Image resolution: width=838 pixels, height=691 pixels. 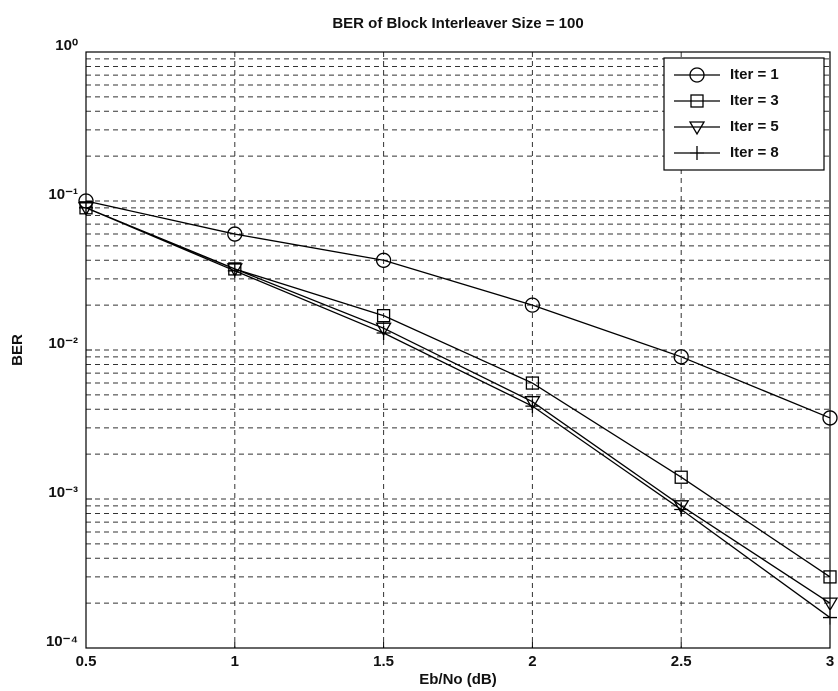 What do you see at coordinates (17, 350) in the screenshot?
I see `y-axis-label: BER` at bounding box center [17, 350].